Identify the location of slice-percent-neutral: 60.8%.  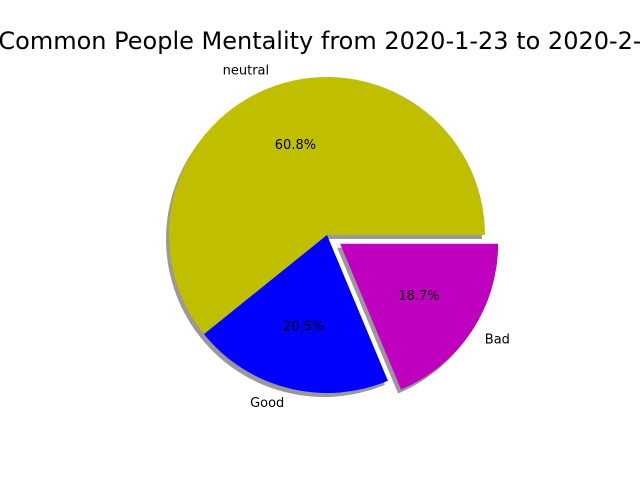
(295, 145).